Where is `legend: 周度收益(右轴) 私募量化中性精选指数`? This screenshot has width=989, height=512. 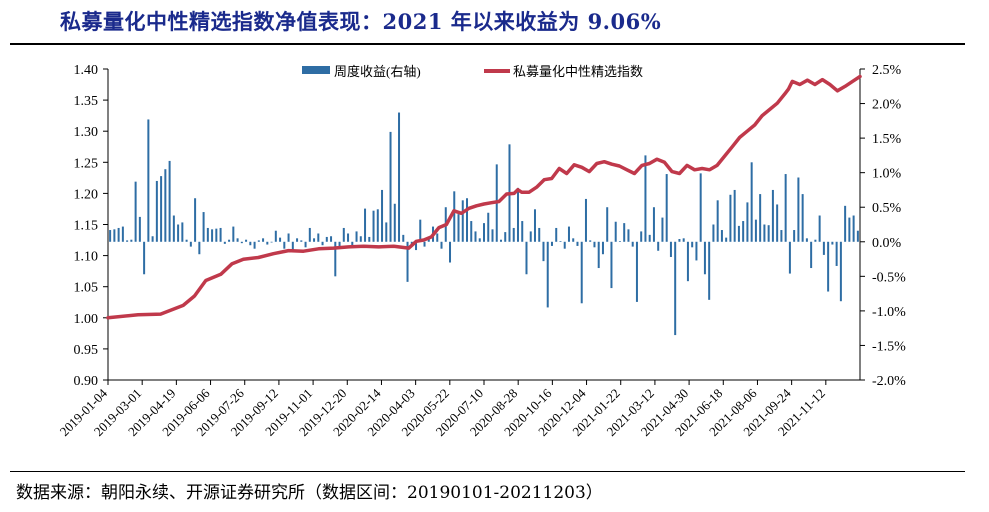 legend: 周度收益(右轴) 私募量化中性精选指数 is located at coordinates (472, 71).